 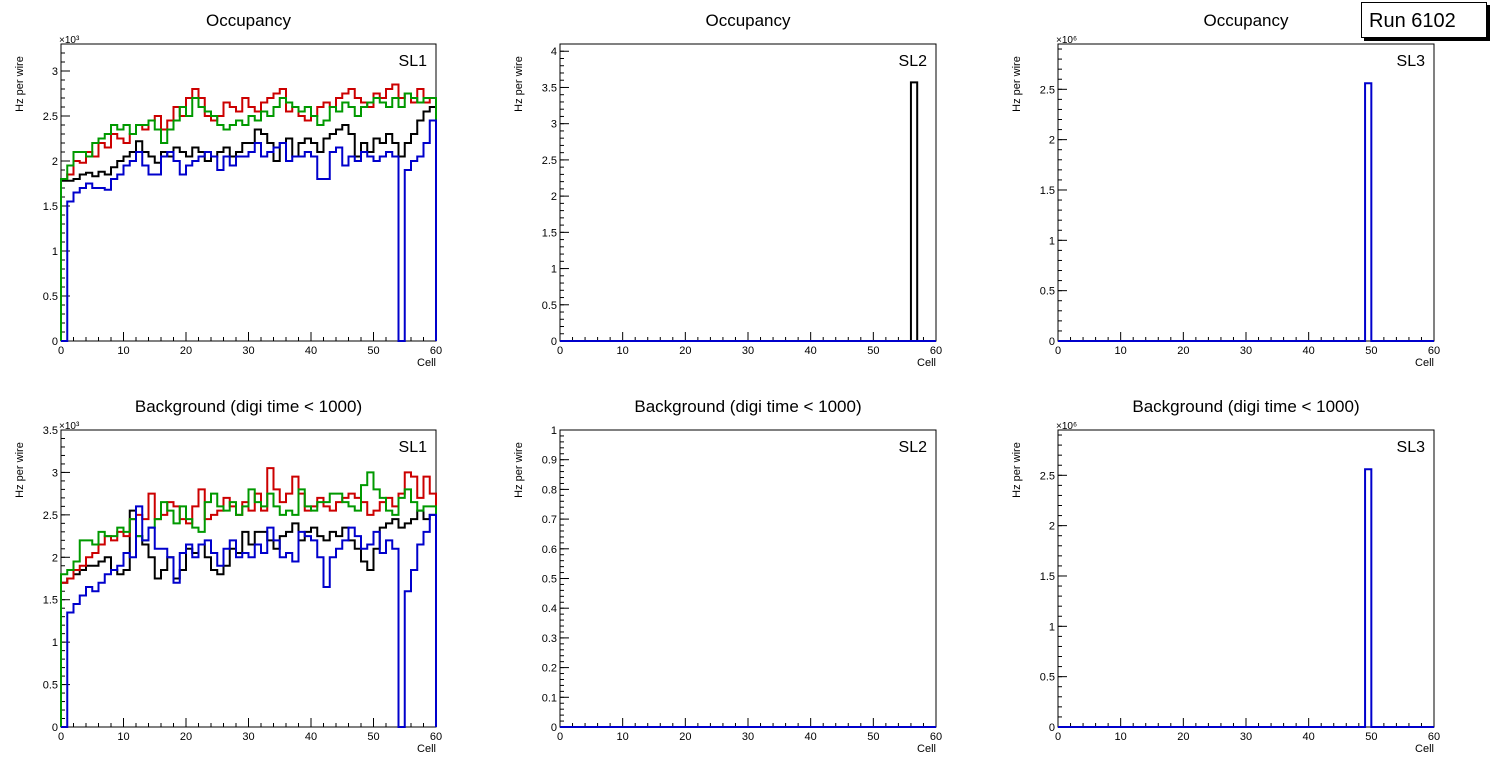 What do you see at coordinates (549, 461) in the screenshot?
I see `y-tick-label: 0.9` at bounding box center [549, 461].